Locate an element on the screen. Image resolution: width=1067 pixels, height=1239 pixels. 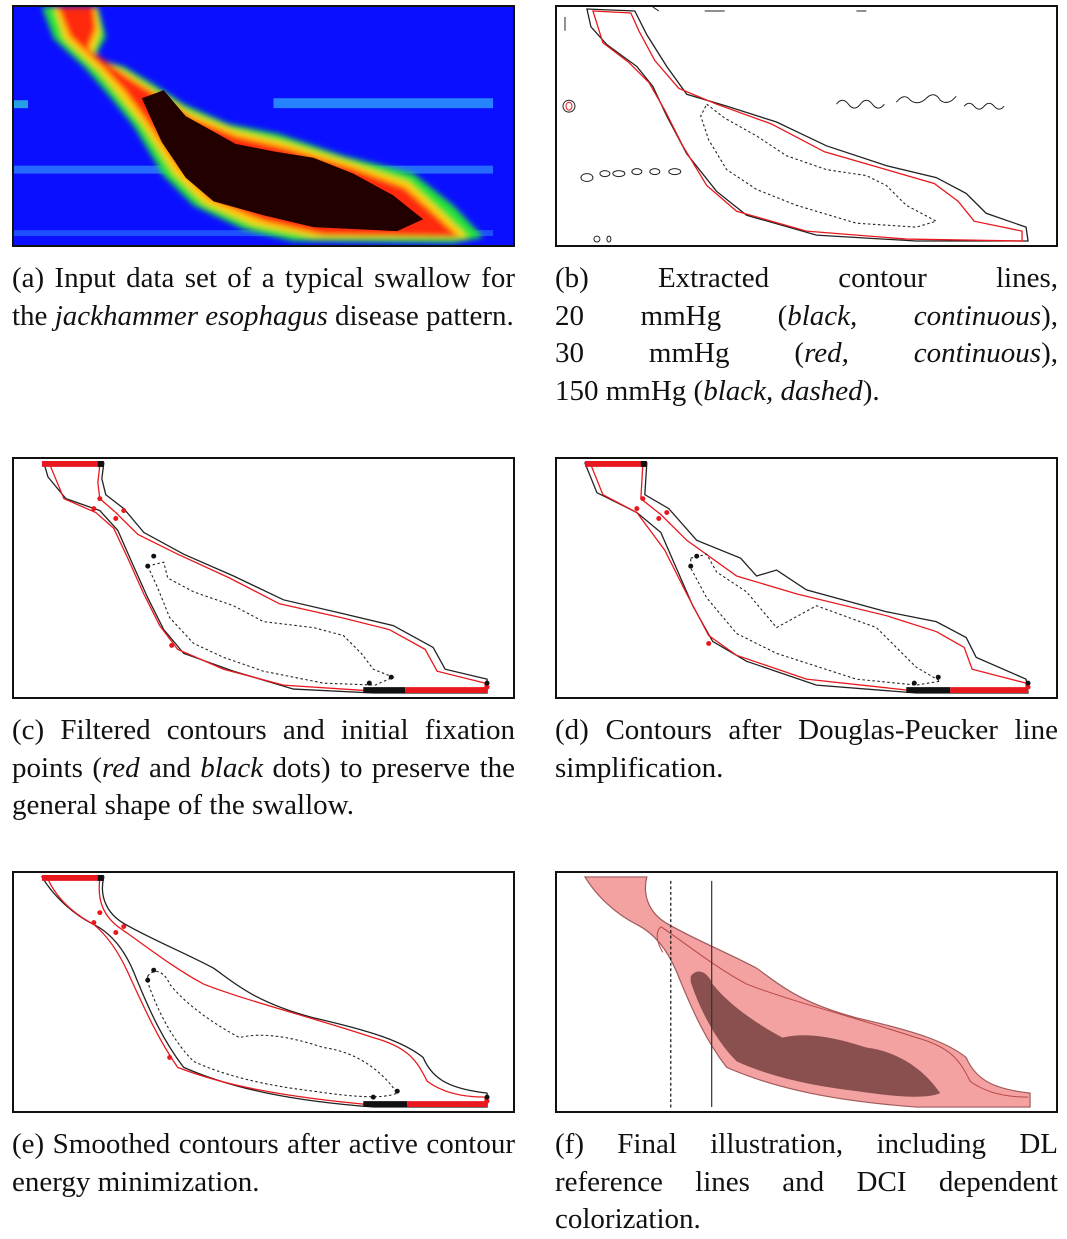
caption-b-line-2-text: 20 mmHg ( is located at coordinates (671, 315).